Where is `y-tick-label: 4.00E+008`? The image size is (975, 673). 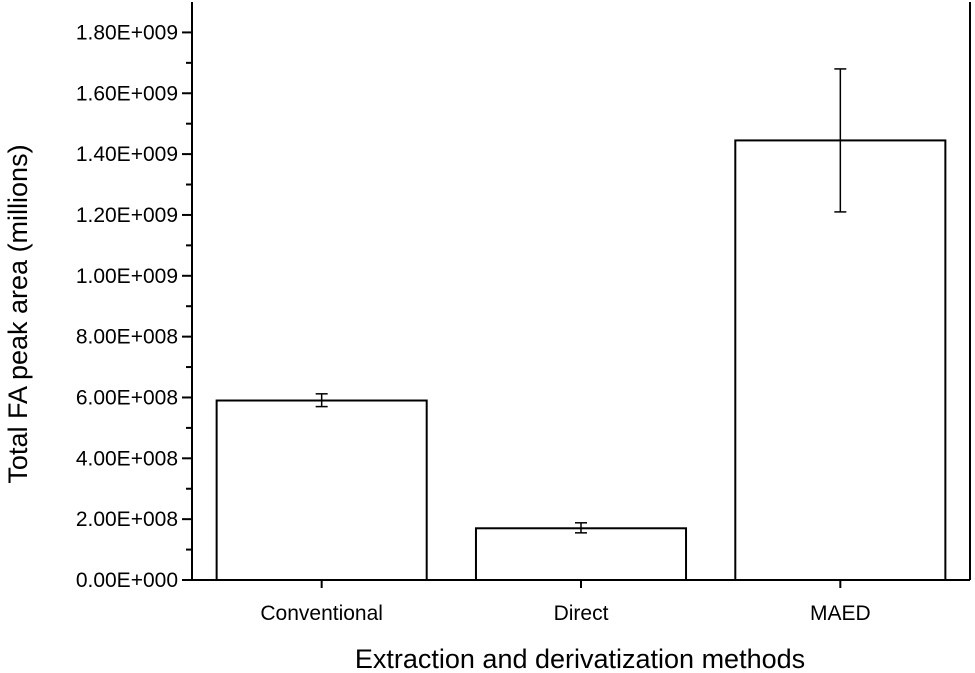 y-tick-label: 4.00E+008 is located at coordinates (127, 458).